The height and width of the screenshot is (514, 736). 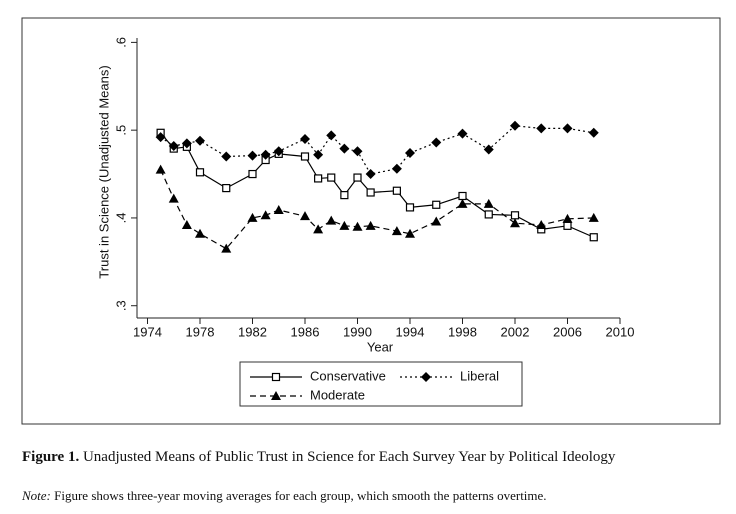 I want to click on y-tick-label: .3, so click(x=120, y=305).